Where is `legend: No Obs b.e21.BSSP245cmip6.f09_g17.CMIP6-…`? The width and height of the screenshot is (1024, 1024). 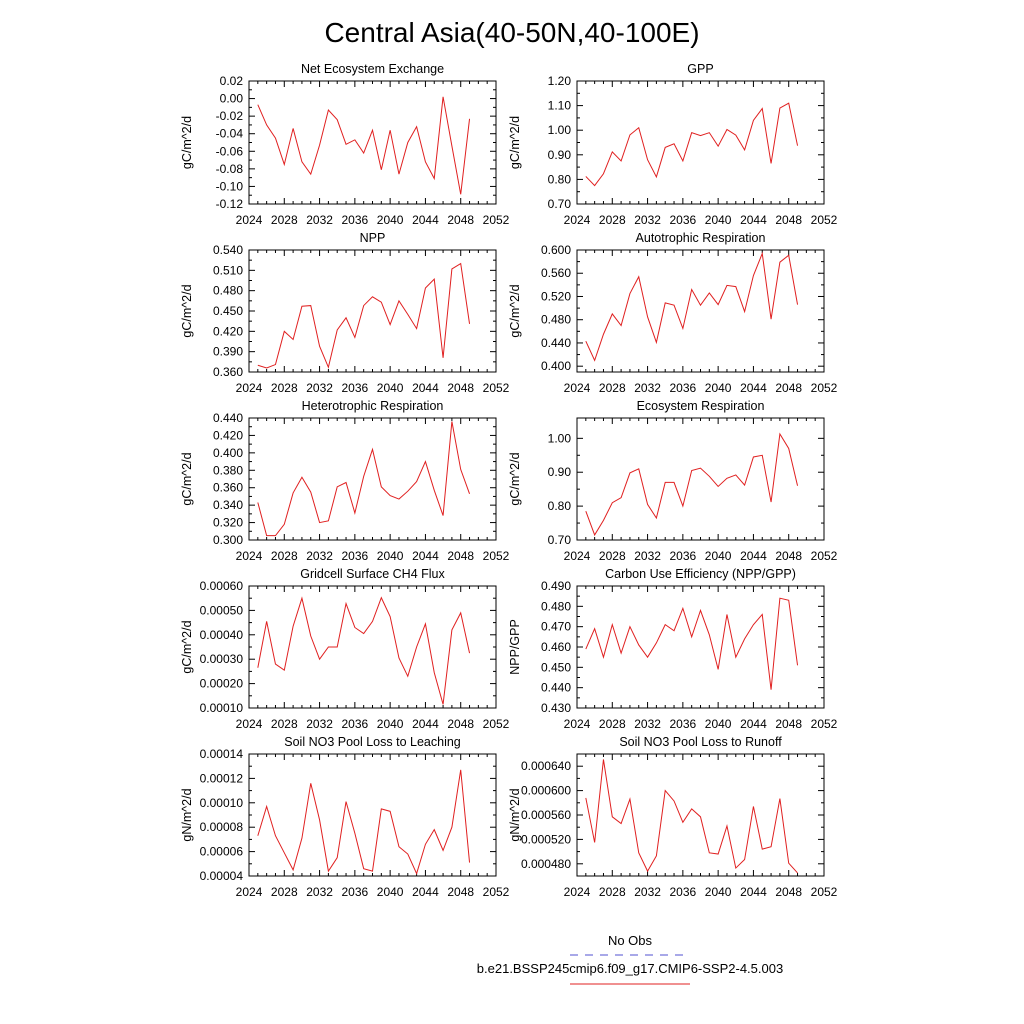
legend: No Obs b.e21.BSSP245cmip6.f09_g17.CMIP6-… is located at coordinates (630, 959).